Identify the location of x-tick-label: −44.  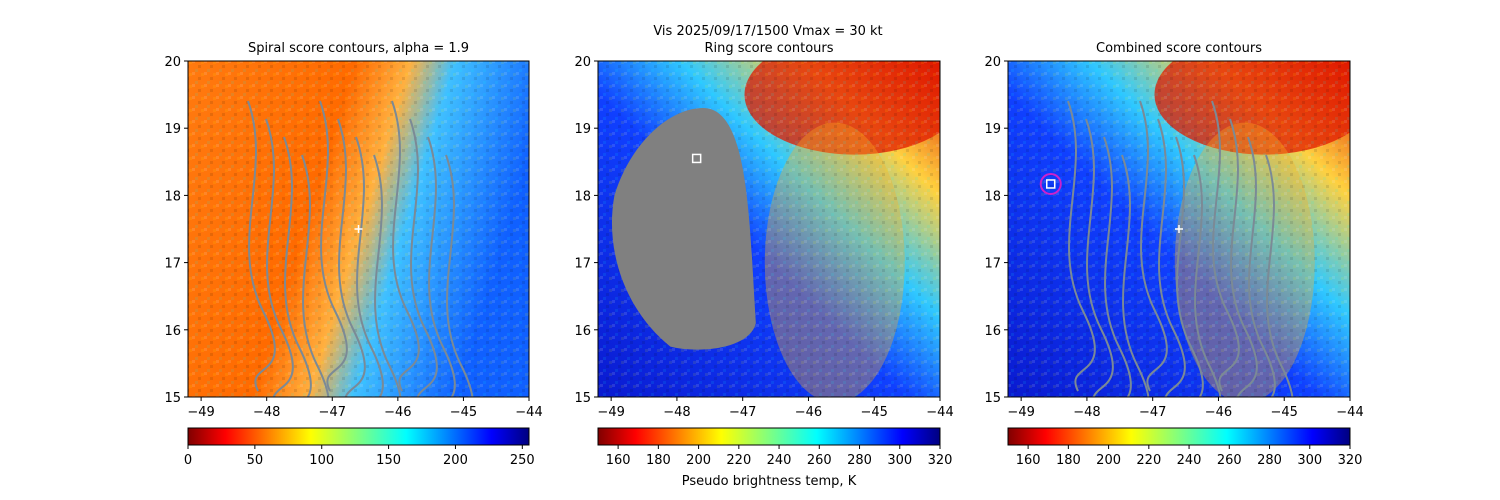
(1349, 412).